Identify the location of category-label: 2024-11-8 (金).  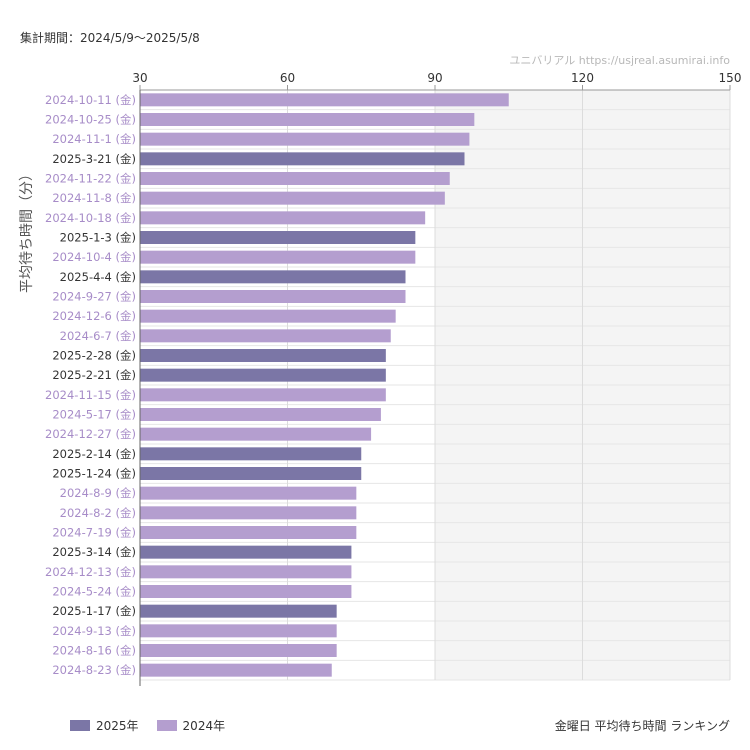
(94, 198).